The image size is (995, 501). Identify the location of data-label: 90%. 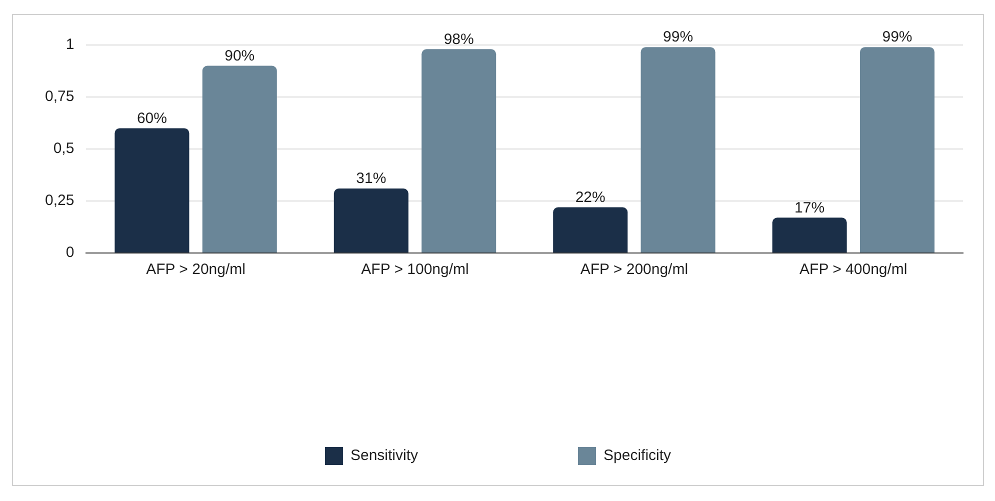
(239, 55).